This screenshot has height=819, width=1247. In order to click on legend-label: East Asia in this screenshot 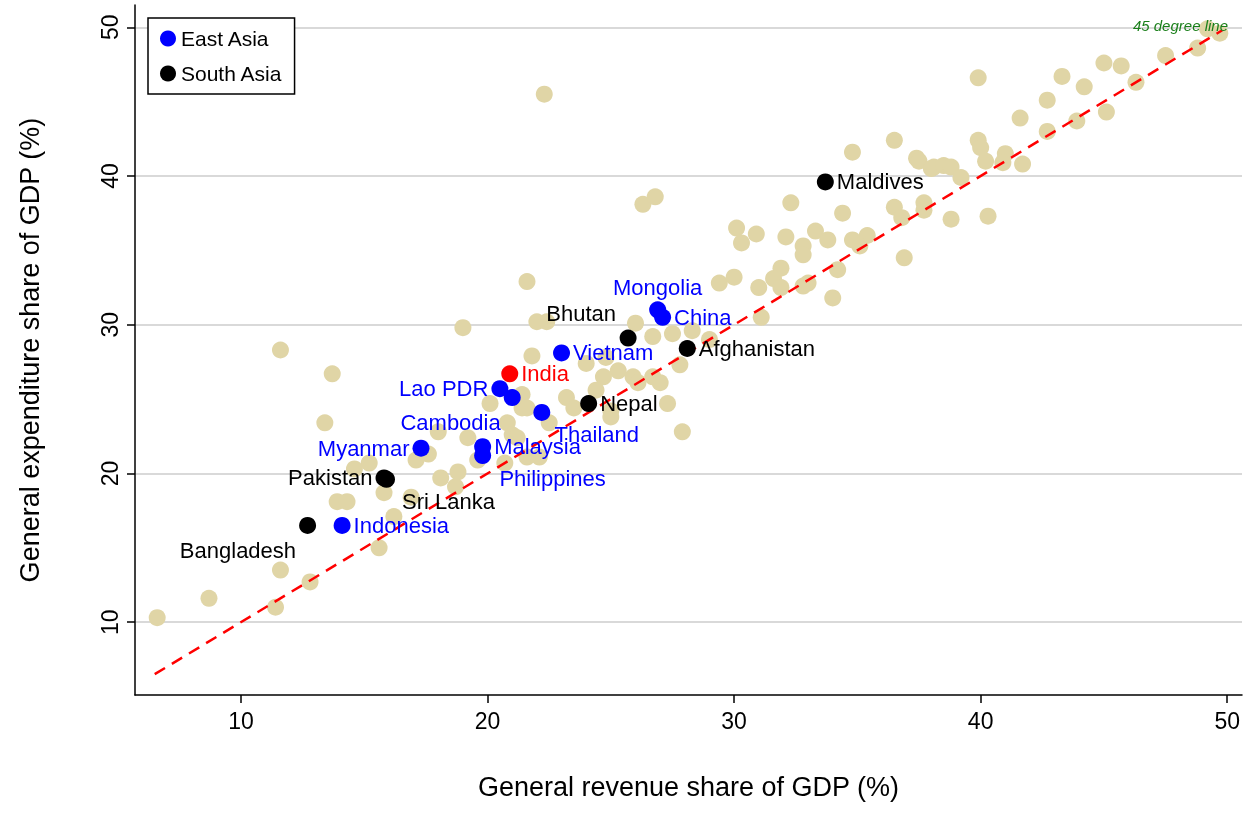, I will do `click(225, 38)`.